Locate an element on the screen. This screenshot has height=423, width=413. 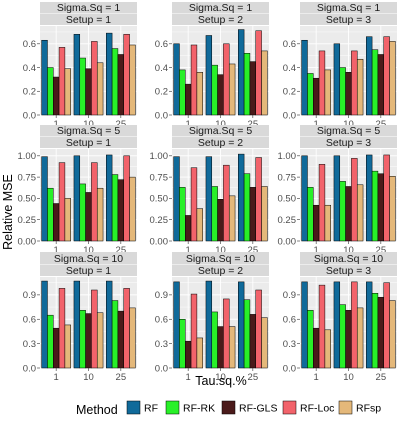
facet-strip-label: Setup = 1 is located at coordinates (88, 143).